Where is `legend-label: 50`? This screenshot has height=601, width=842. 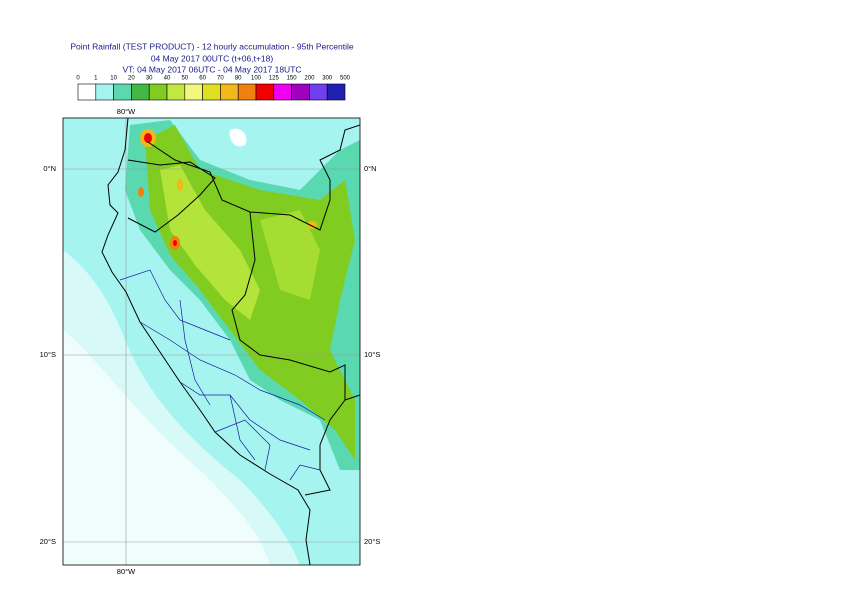 legend-label: 50 is located at coordinates (184, 79).